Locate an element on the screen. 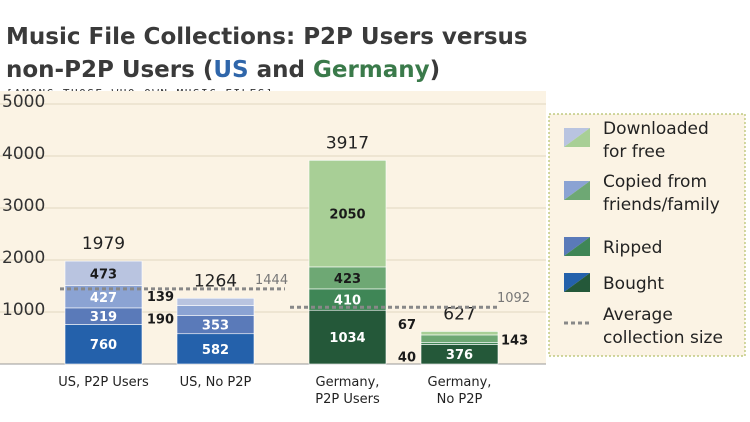  data-label: 2050 is located at coordinates (347, 215).